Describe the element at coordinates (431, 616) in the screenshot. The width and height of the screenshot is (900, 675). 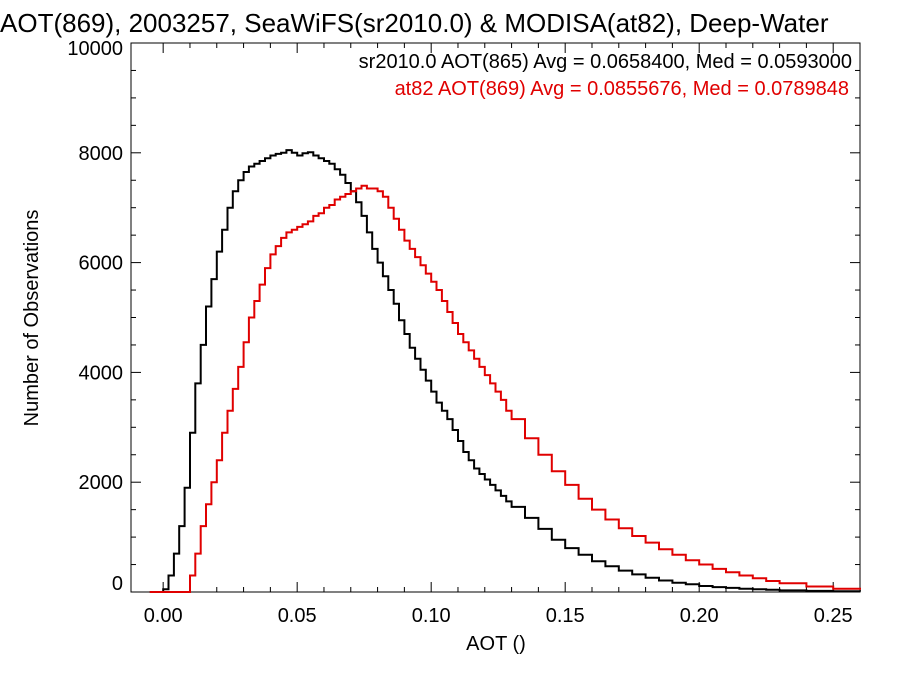
I see `x-tick-label: 0.10` at that location.